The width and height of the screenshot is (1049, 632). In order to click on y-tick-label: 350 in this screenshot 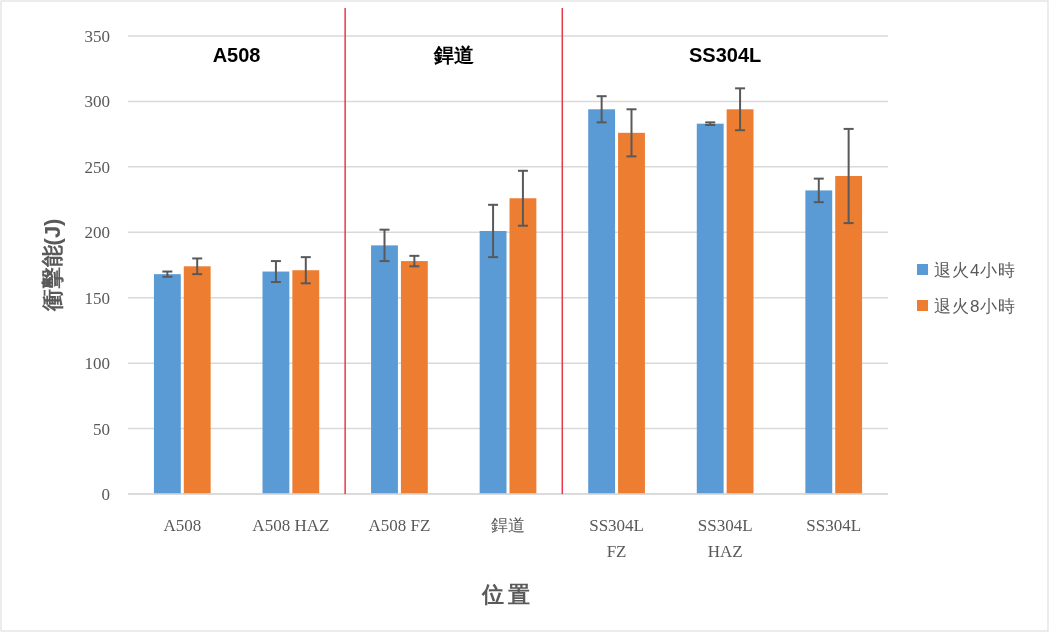, I will do `click(97, 36)`.